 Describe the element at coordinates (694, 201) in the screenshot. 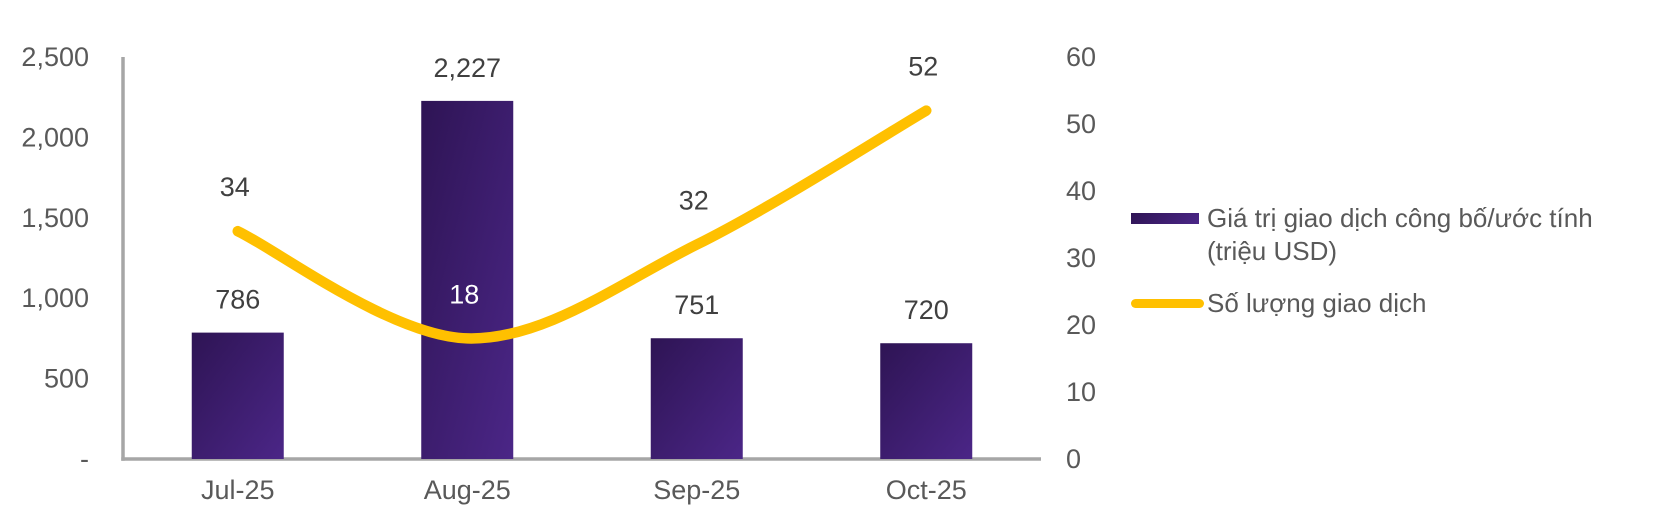

I see `line-label-sep-25: 32` at that location.